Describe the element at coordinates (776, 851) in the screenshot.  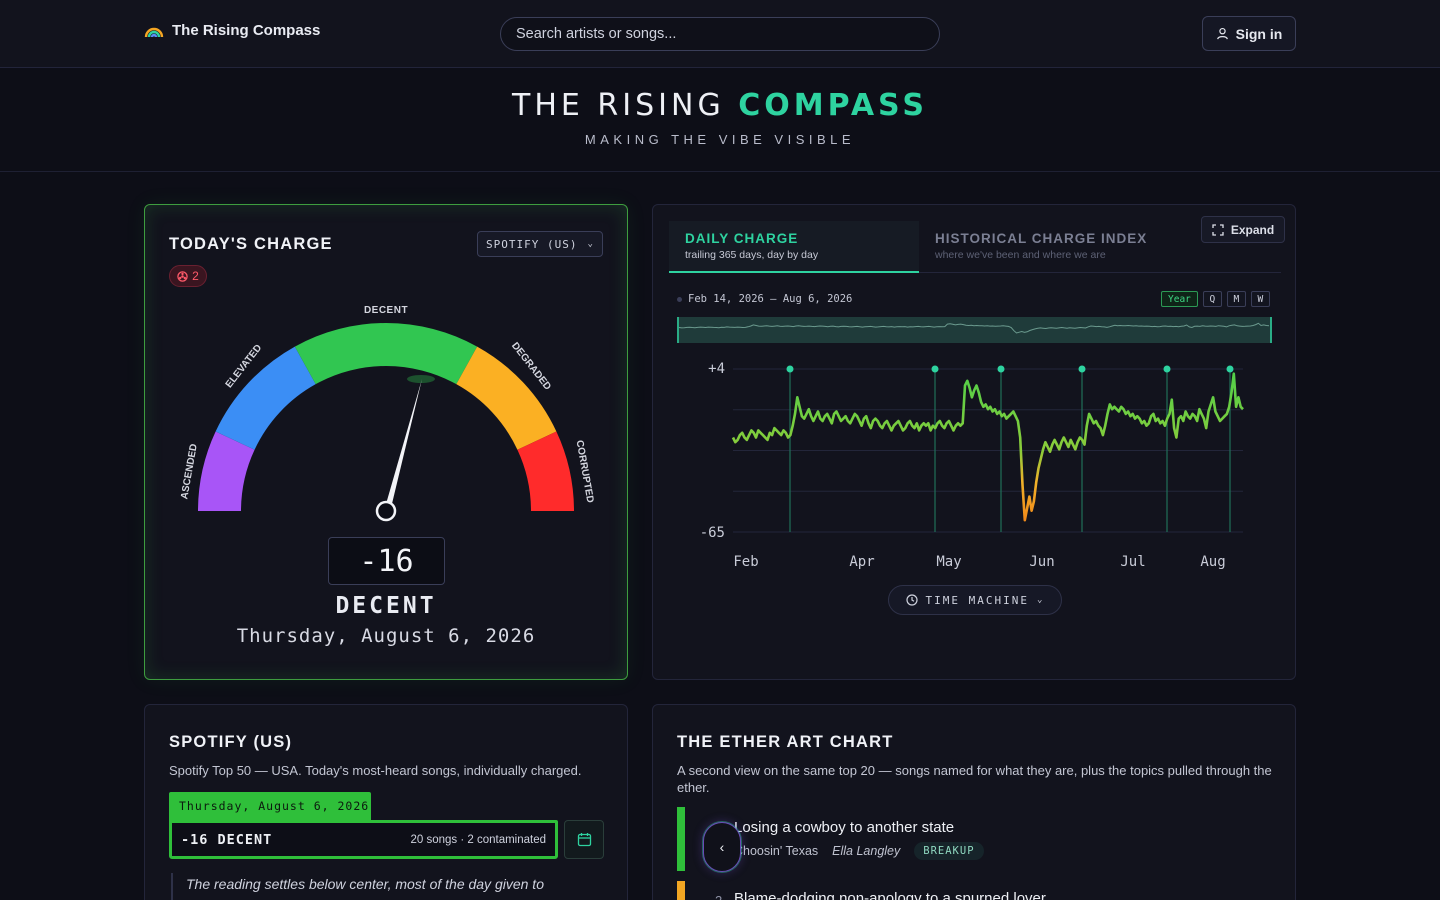
I see `song-name: Choosin' Texas` at that location.